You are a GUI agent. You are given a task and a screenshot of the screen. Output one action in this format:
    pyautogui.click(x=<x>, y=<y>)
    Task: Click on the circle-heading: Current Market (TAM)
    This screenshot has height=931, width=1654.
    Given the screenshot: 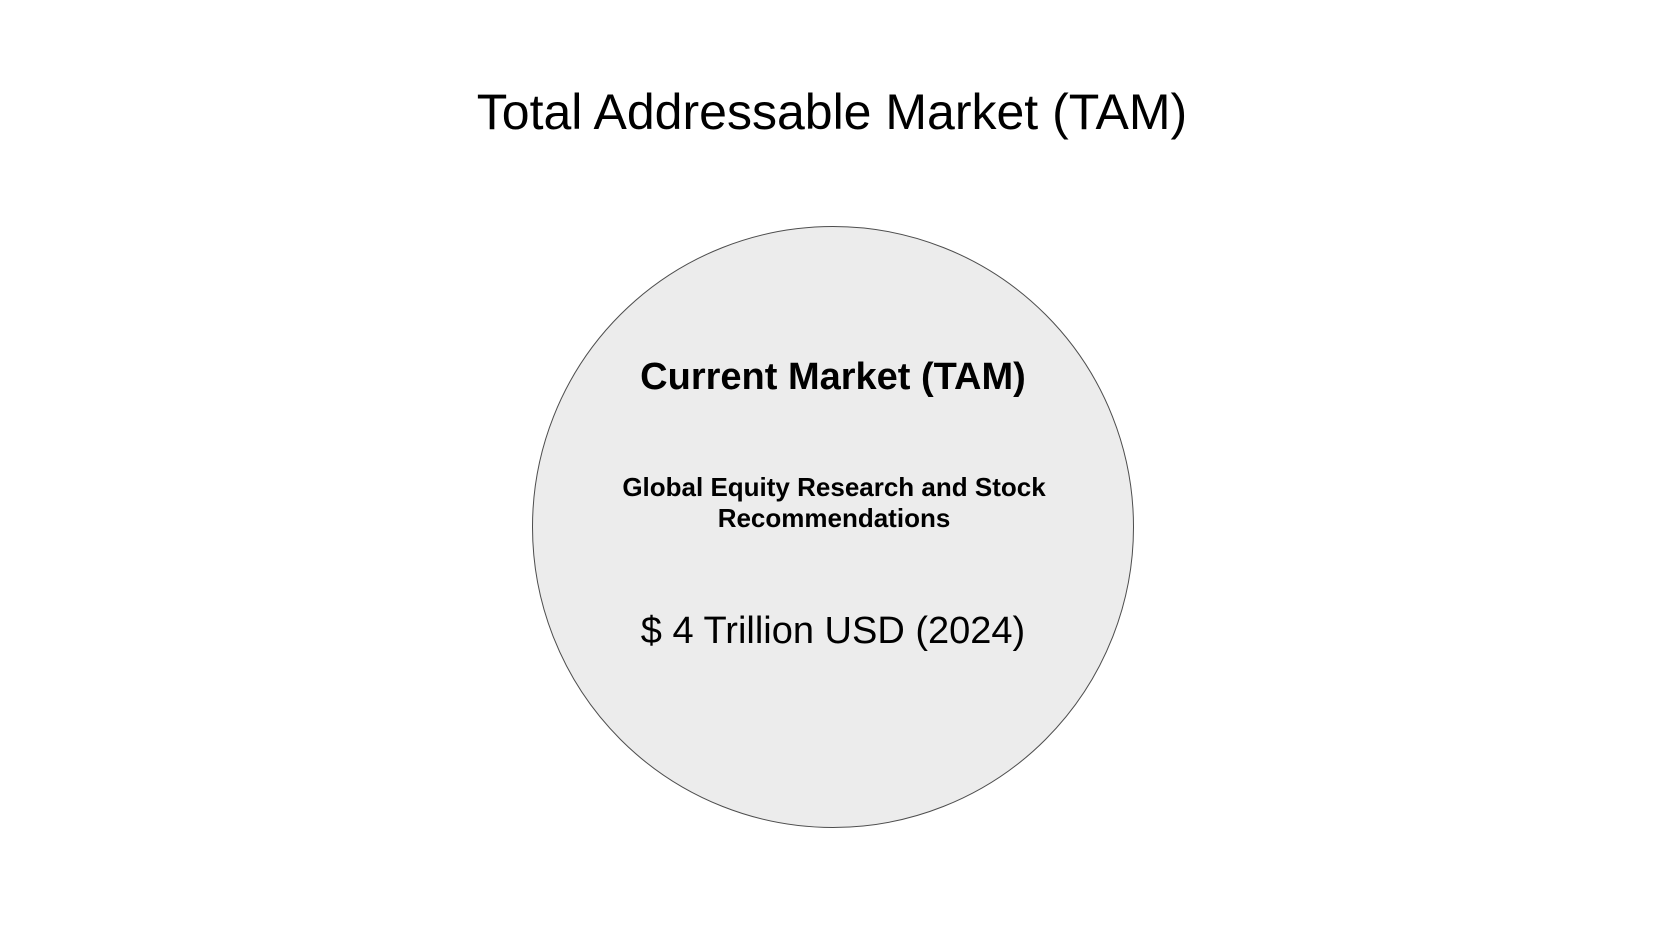 What is the action you would take?
    pyautogui.click(x=833, y=377)
    